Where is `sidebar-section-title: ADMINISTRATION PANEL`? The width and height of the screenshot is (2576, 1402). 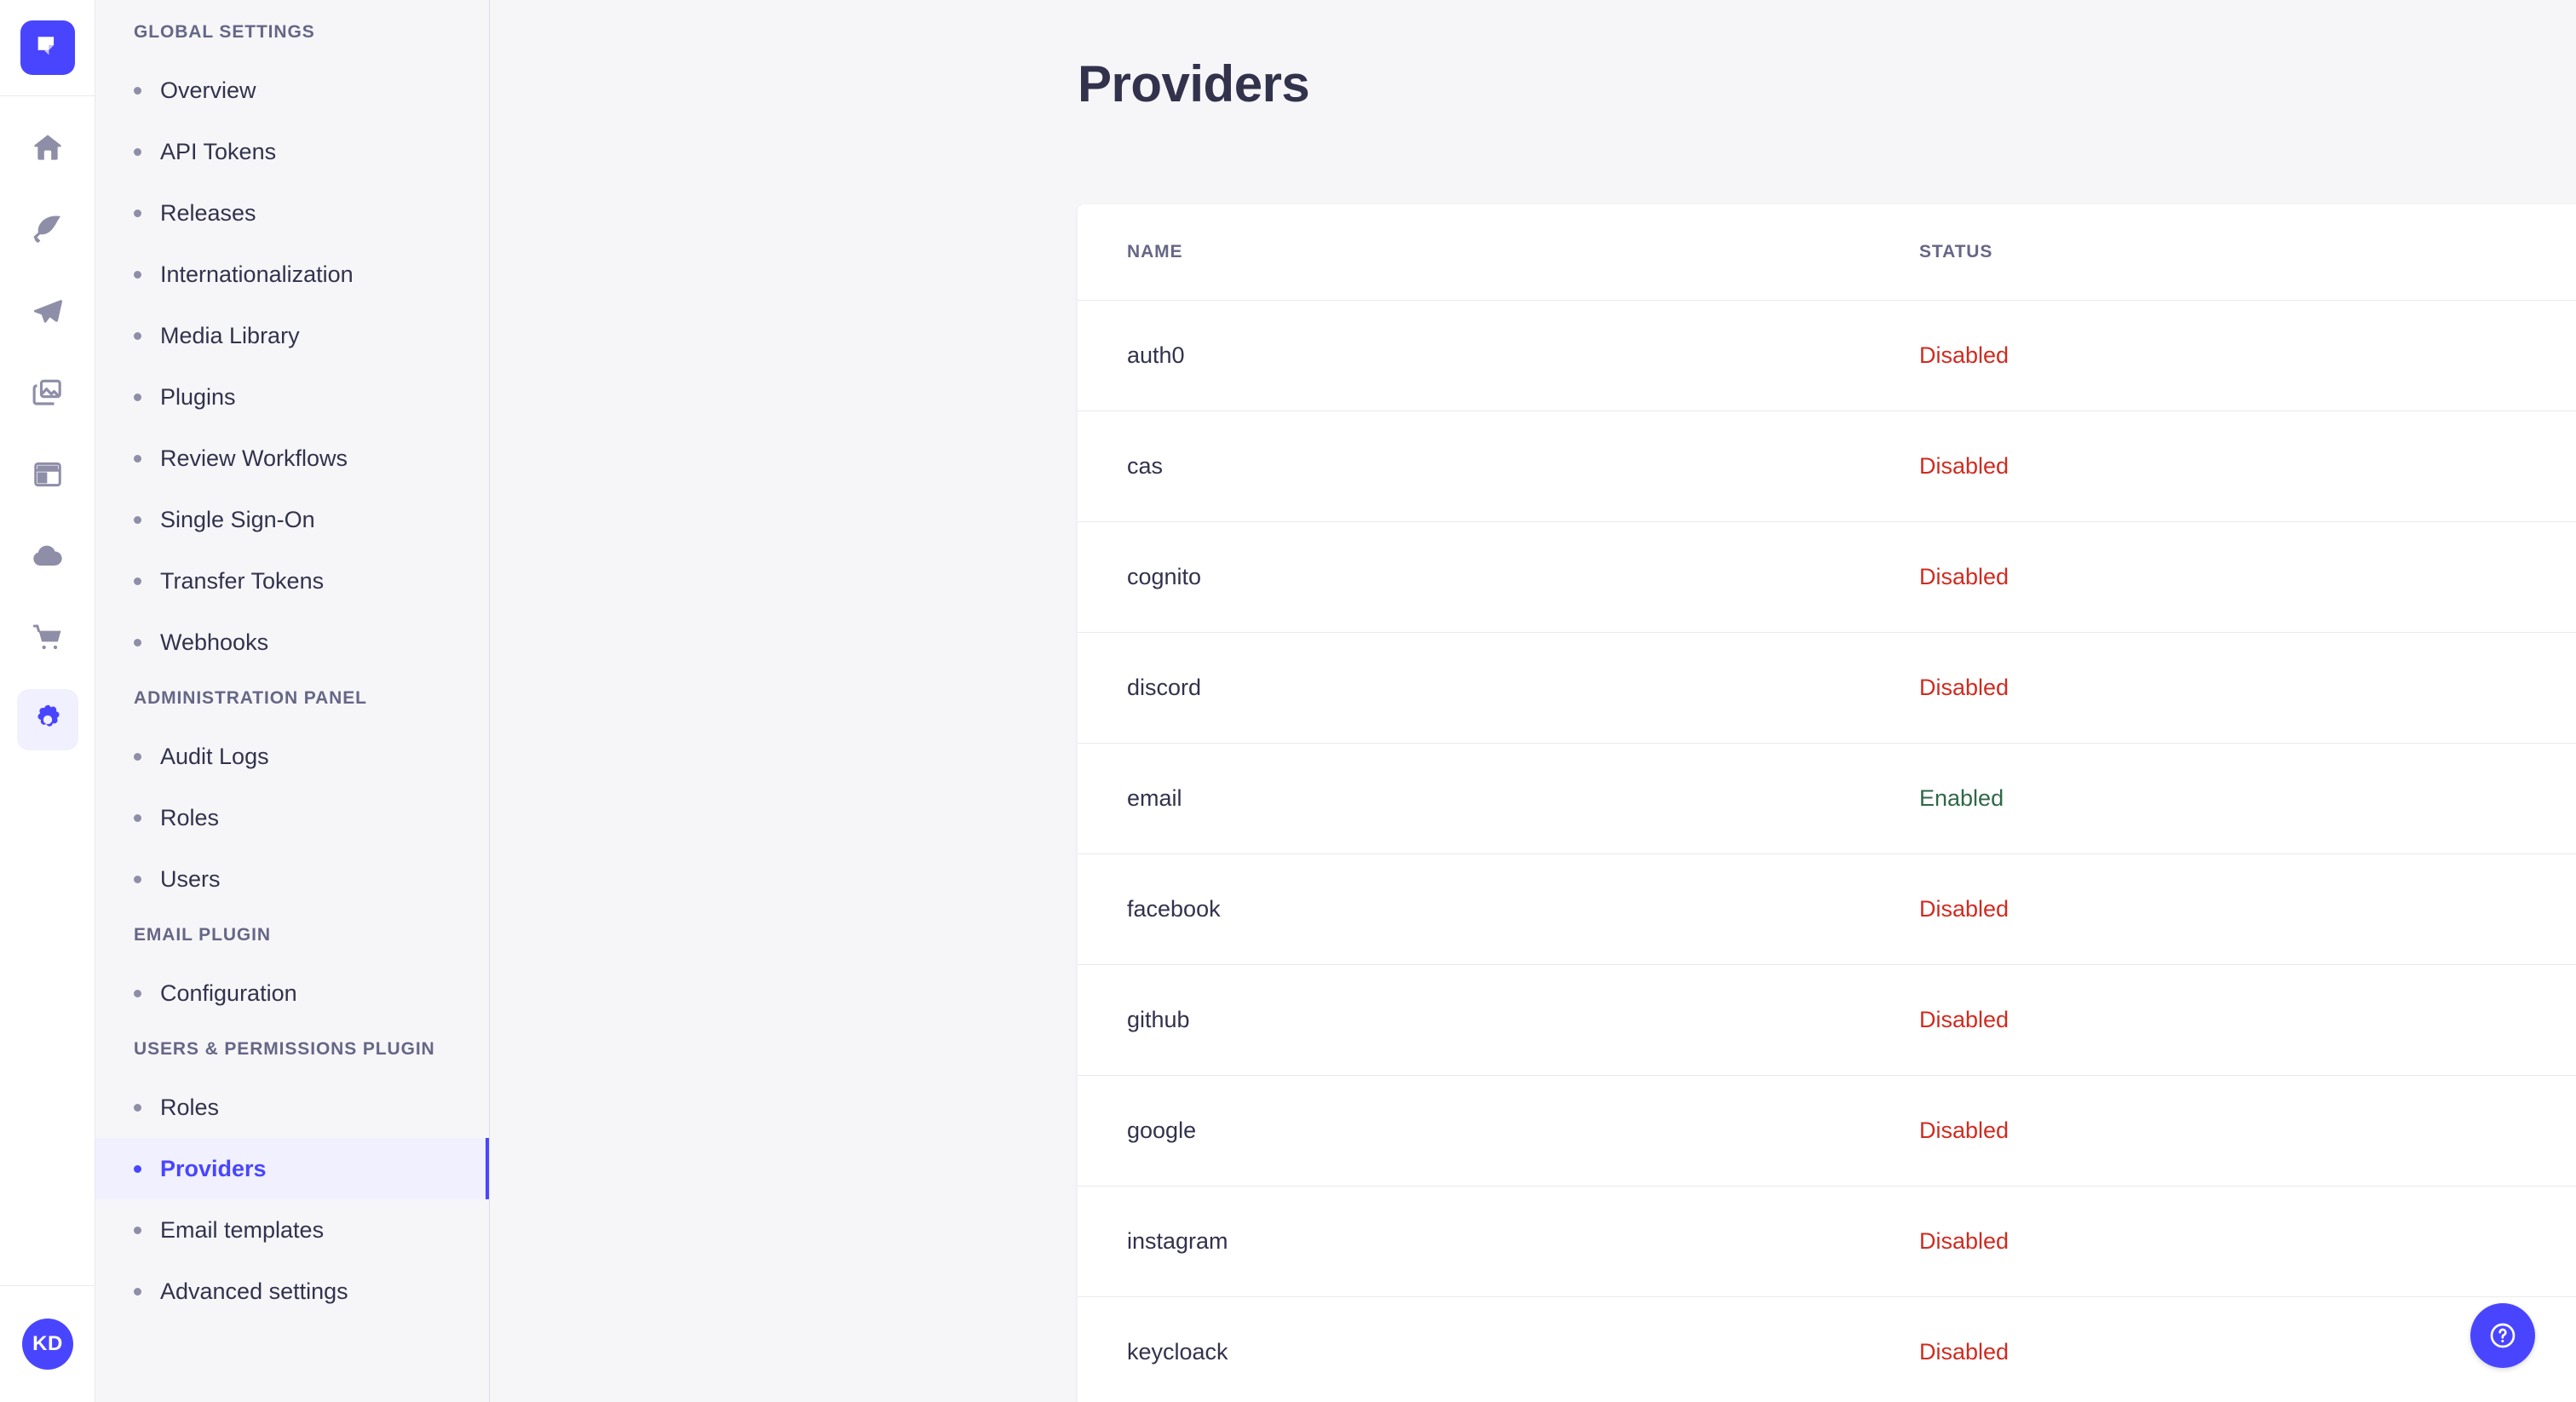 sidebar-section-title: ADMINISTRATION PANEL is located at coordinates (251, 698).